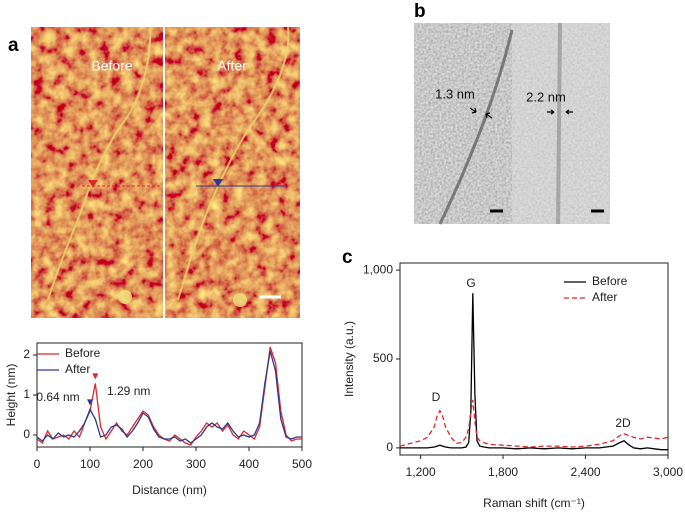 This screenshot has height=512, width=685. Describe the element at coordinates (57, 397) in the screenshot. I see `annotation: 0.64 nm` at that location.